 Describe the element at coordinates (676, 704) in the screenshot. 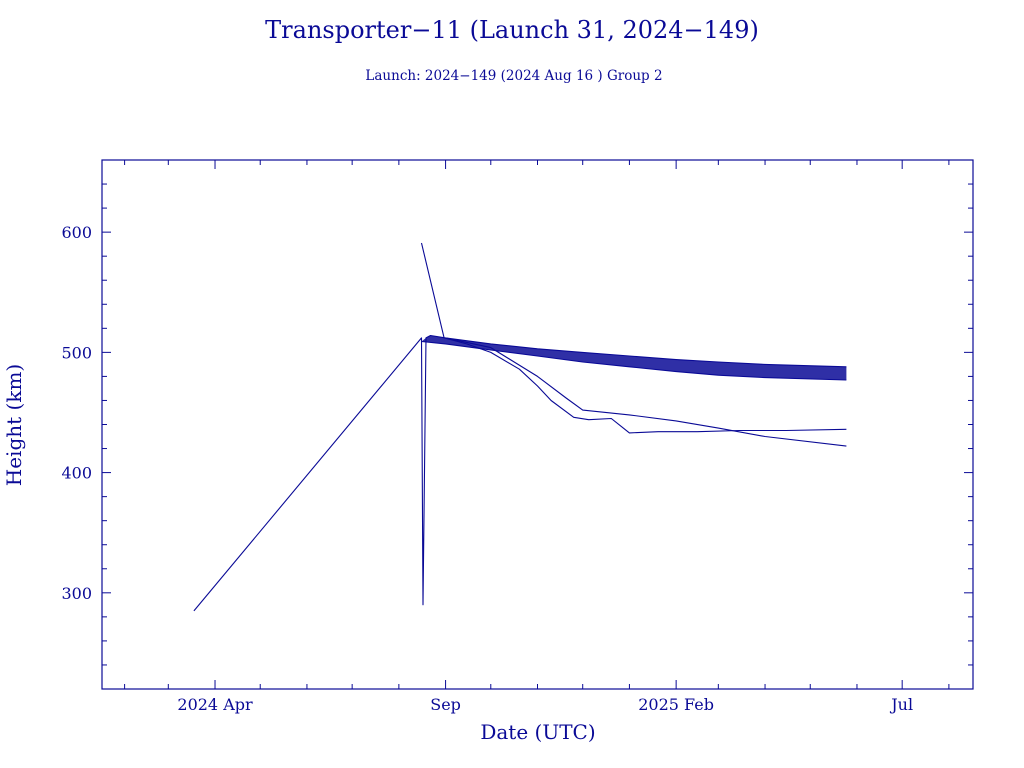

I see `x-tick-label: 2025 Feb` at that location.